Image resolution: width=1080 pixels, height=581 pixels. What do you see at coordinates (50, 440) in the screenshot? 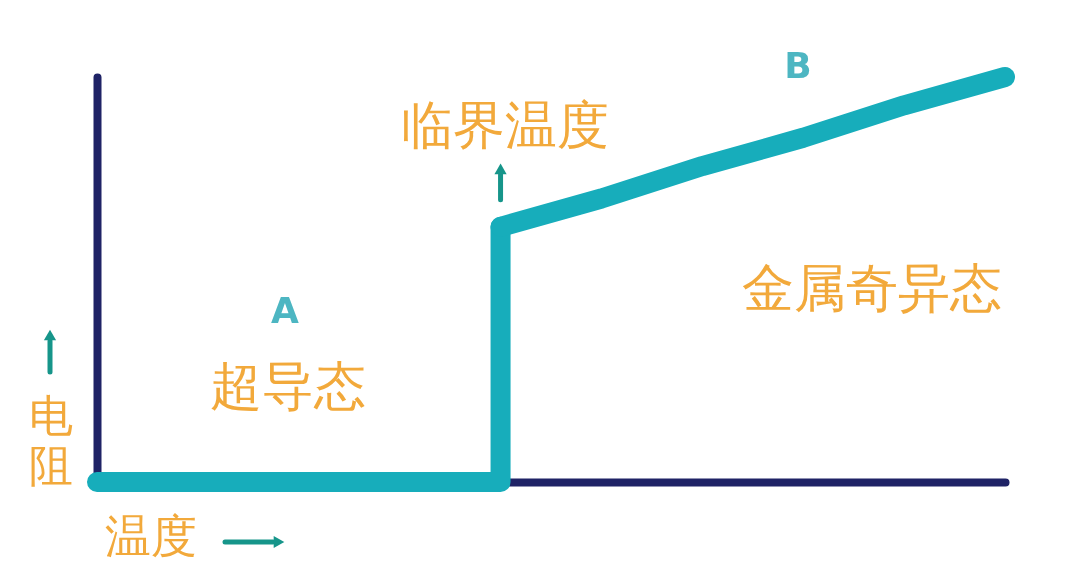
I see `y-axis-title: 电阻` at bounding box center [50, 440].